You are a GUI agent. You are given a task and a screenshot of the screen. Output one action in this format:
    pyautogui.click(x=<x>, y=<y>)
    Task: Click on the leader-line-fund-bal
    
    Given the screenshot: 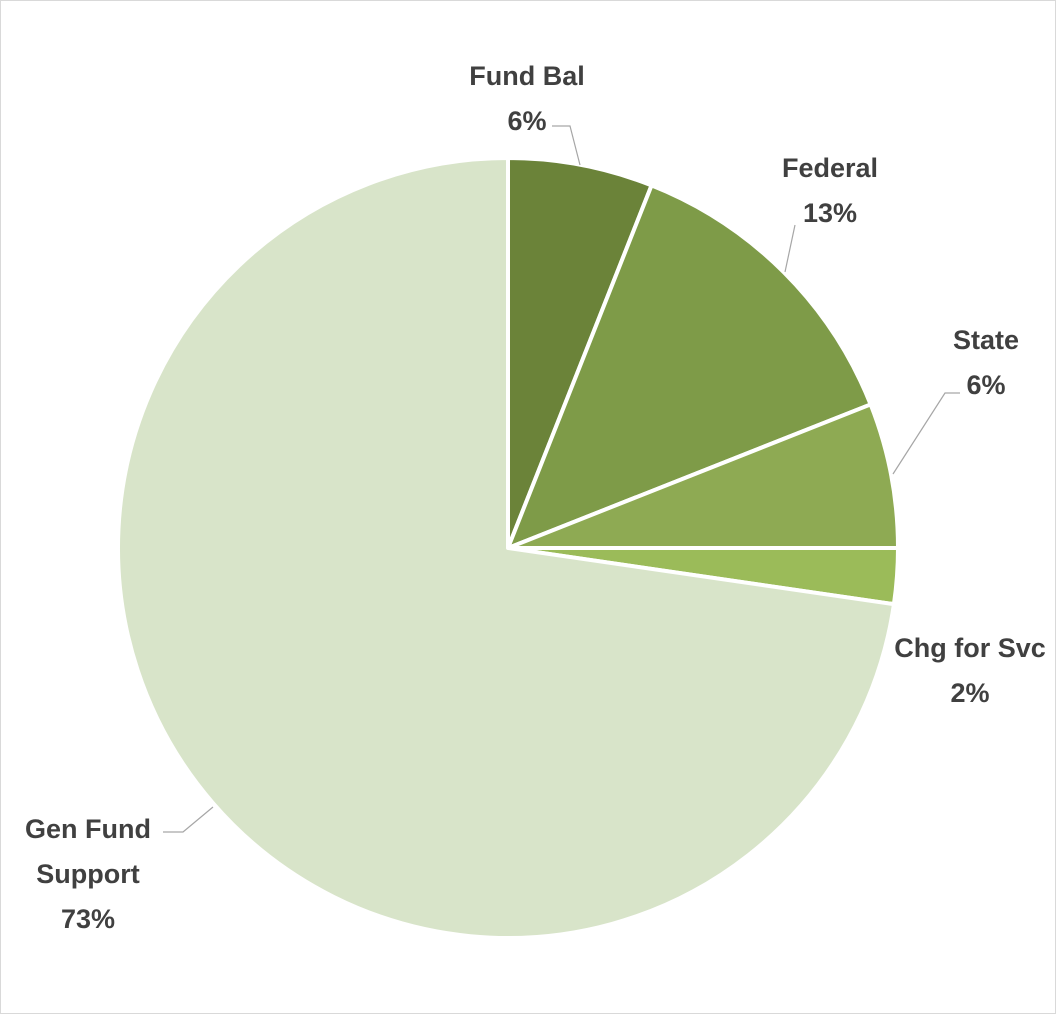 What is the action you would take?
    pyautogui.click(x=566, y=145)
    